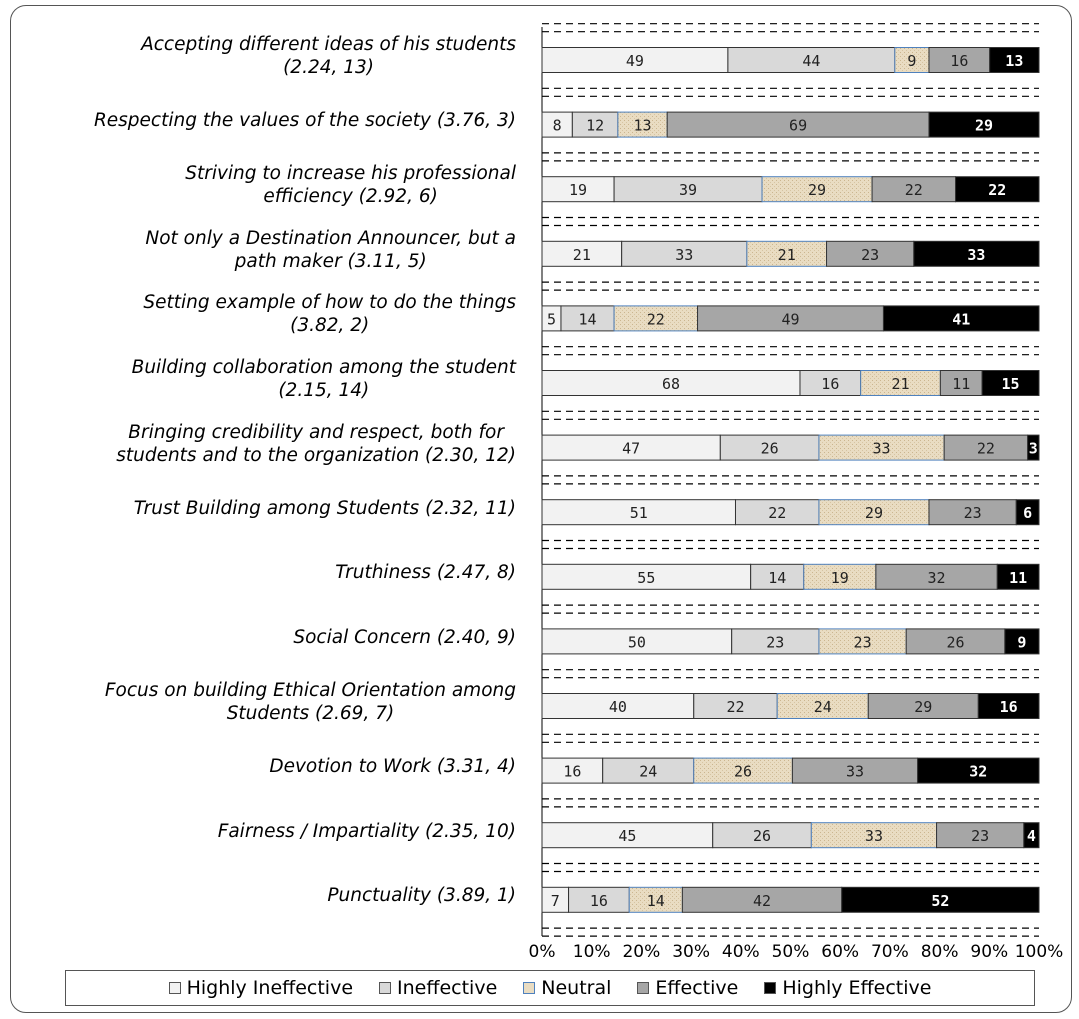 Image resolution: width=1079 pixels, height=1019 pixels. Describe the element at coordinates (857, 988) in the screenshot. I see `legend-label: Highly Effective` at that location.